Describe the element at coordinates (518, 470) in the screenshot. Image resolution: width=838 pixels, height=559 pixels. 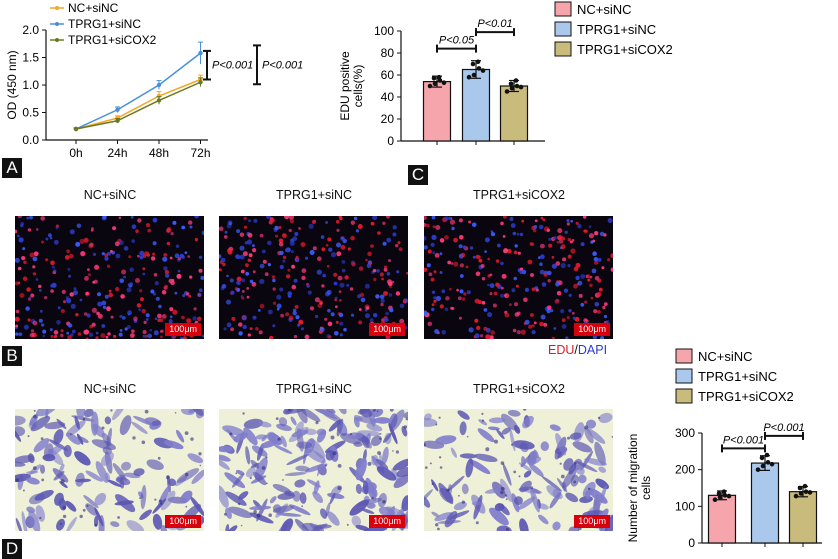
I see `migration-image-tprg1-sicox2: 100μm` at that location.